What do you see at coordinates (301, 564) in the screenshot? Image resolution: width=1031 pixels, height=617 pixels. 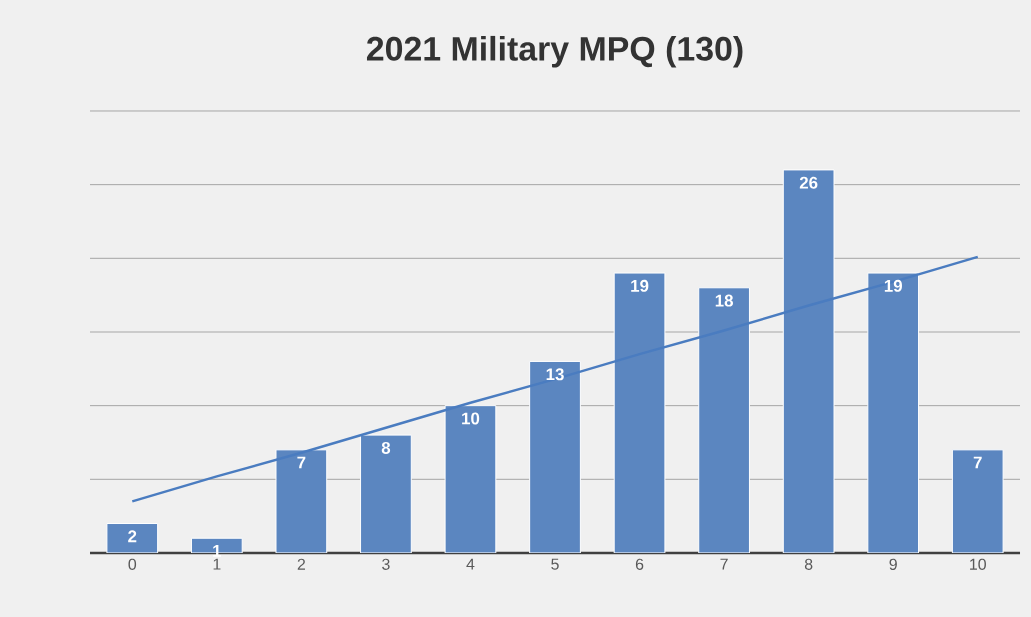 I see `x-tick-label: 2` at bounding box center [301, 564].